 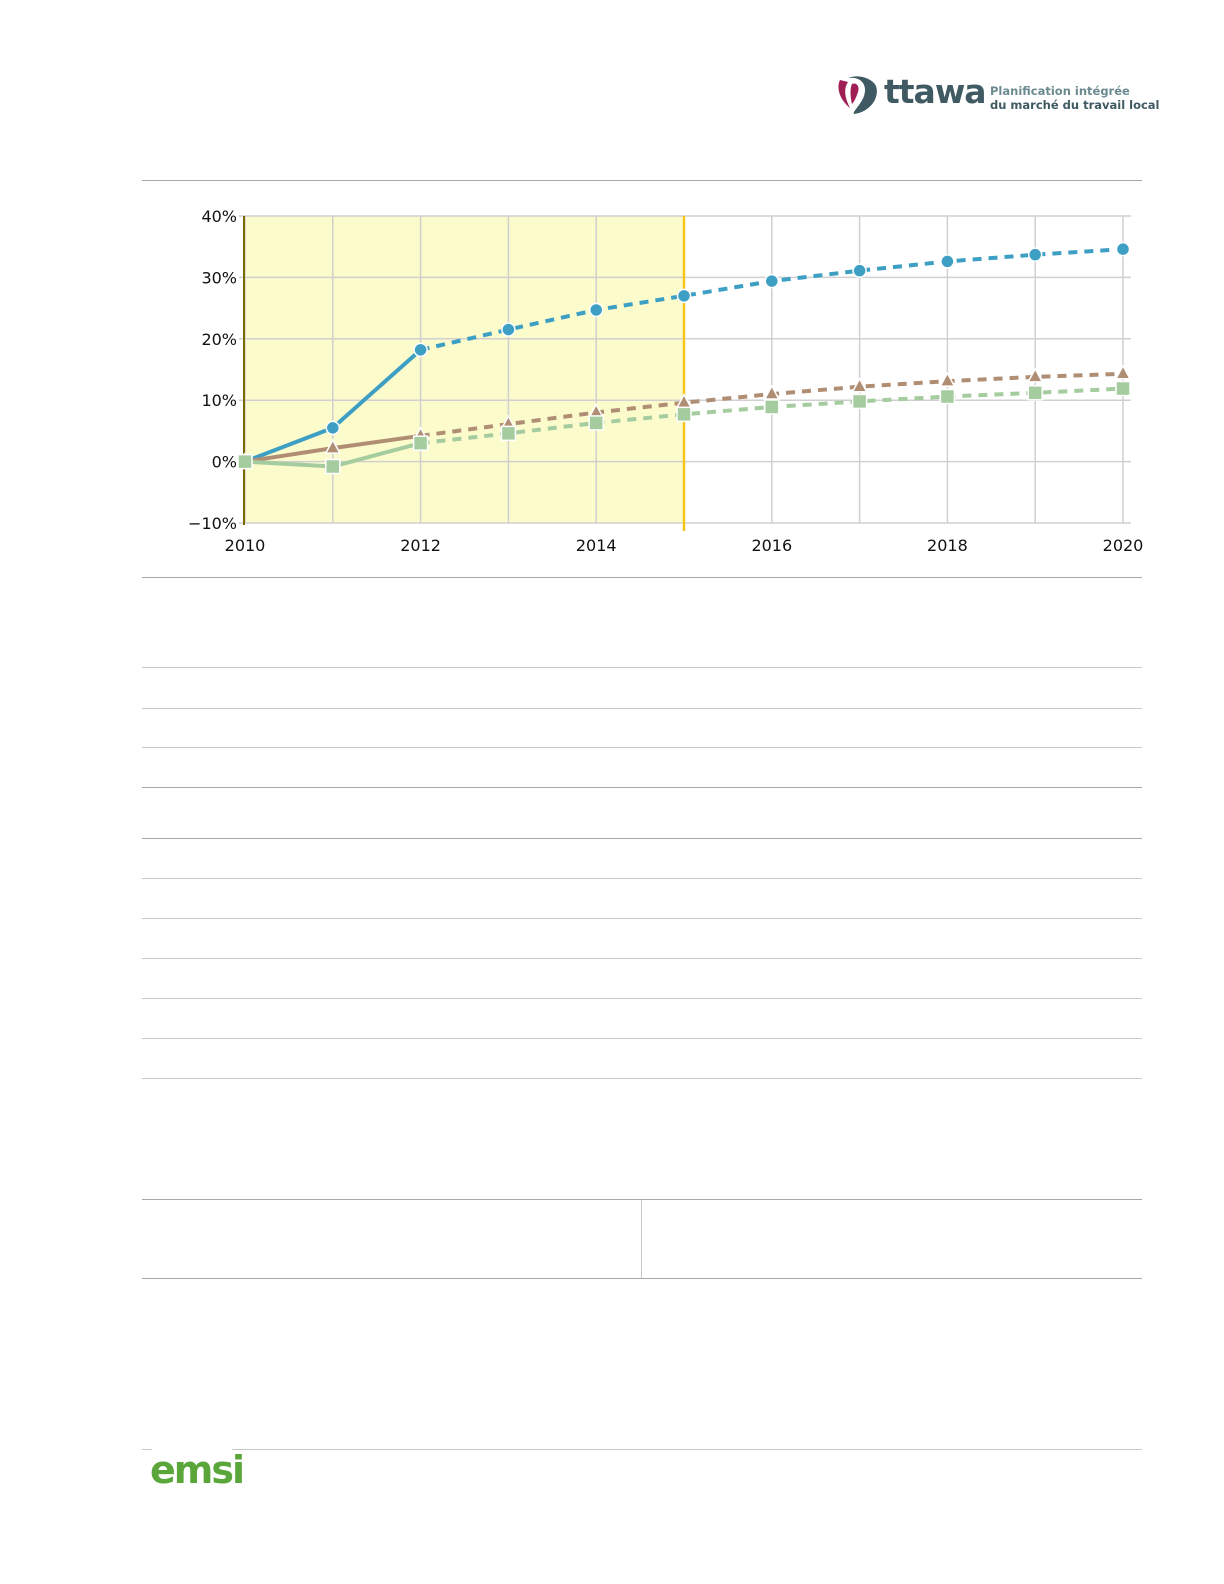 I want to click on x-tick-label: 2020, so click(x=1123, y=545).